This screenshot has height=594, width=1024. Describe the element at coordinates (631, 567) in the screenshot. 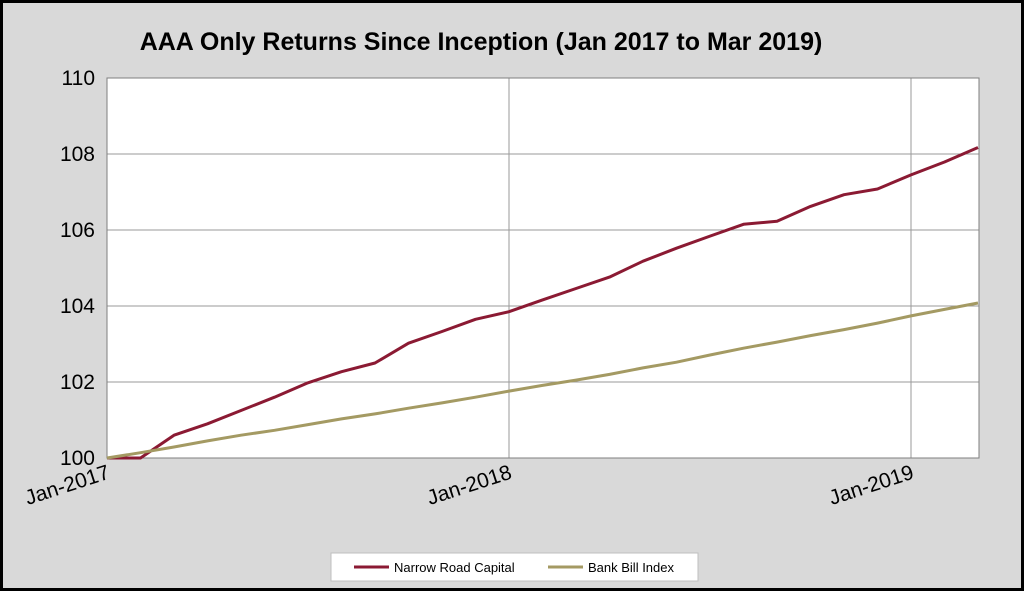

I see `legend-label-bank-bill-index: Bank Bill Index` at that location.